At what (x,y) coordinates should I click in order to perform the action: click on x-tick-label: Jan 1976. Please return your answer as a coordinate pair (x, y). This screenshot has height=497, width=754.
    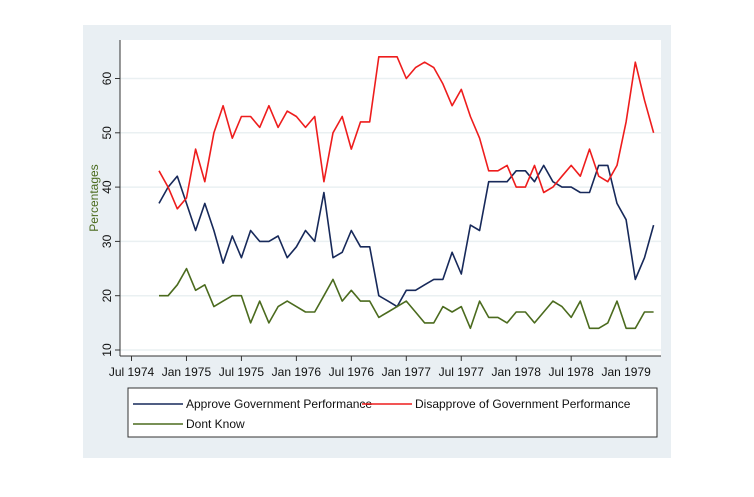
    Looking at the image, I should click on (297, 372).